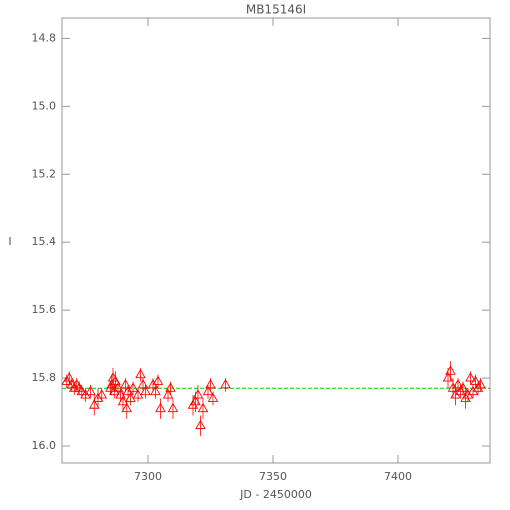 The image size is (510, 510). What do you see at coordinates (44, 445) in the screenshot?
I see `y-tick-label: 16.0` at bounding box center [44, 445].